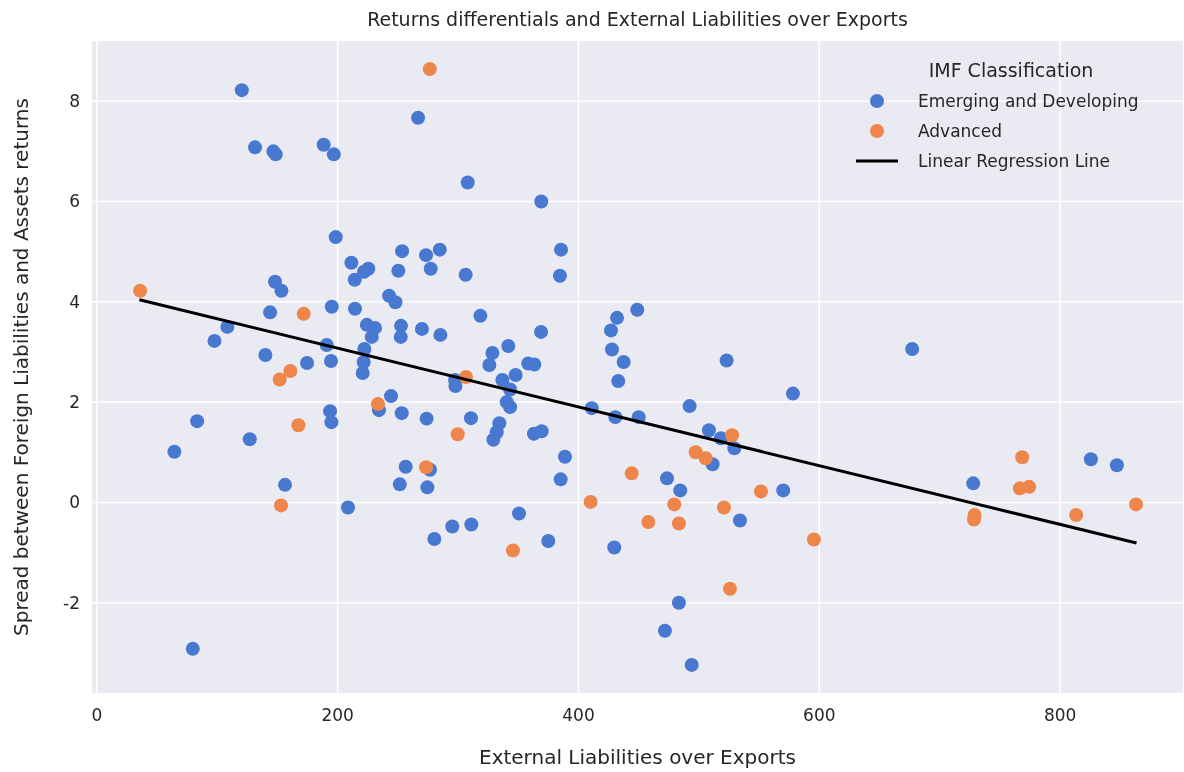 This screenshot has width=1184, height=772. Describe the element at coordinates (960, 130) in the screenshot. I see `legend-label: Advanced` at that location.